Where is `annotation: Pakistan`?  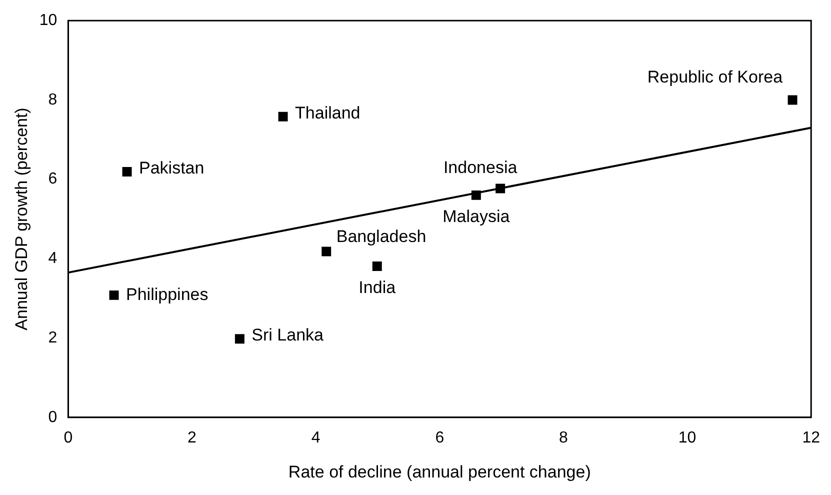 annotation: Pakistan is located at coordinates (171, 168).